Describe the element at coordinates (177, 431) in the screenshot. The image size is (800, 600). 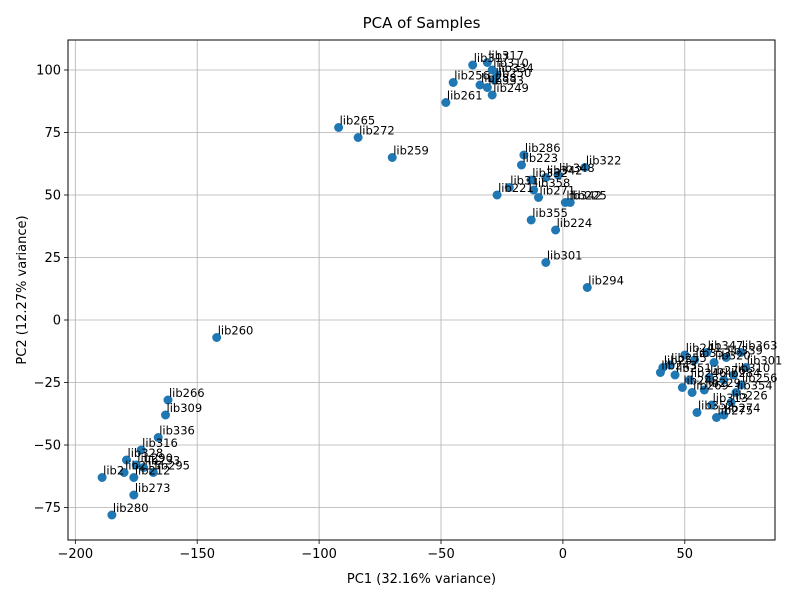
I see `point-label: lib336` at that location.